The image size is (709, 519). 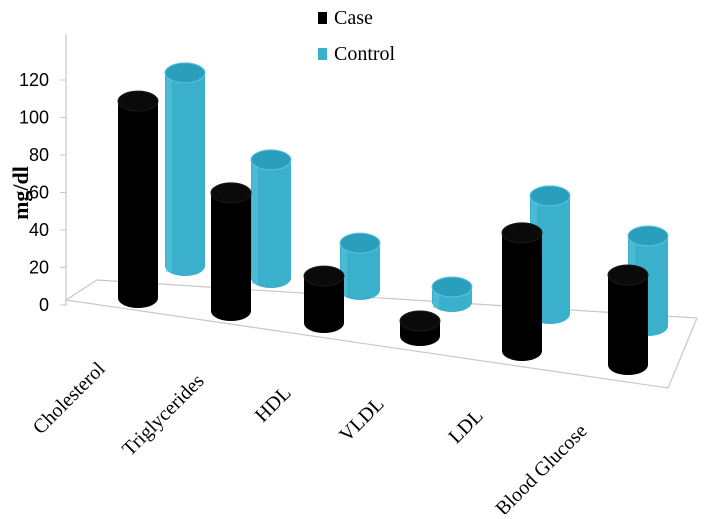 I want to click on bar-control-triglycerides, so click(x=271, y=218).